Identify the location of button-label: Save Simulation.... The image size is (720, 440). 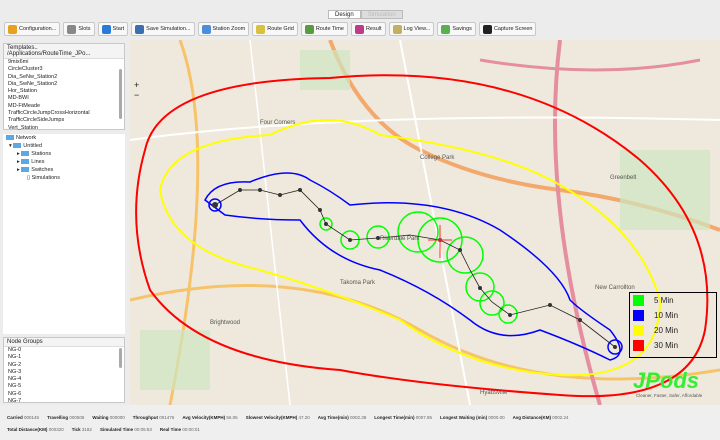
(168, 29).